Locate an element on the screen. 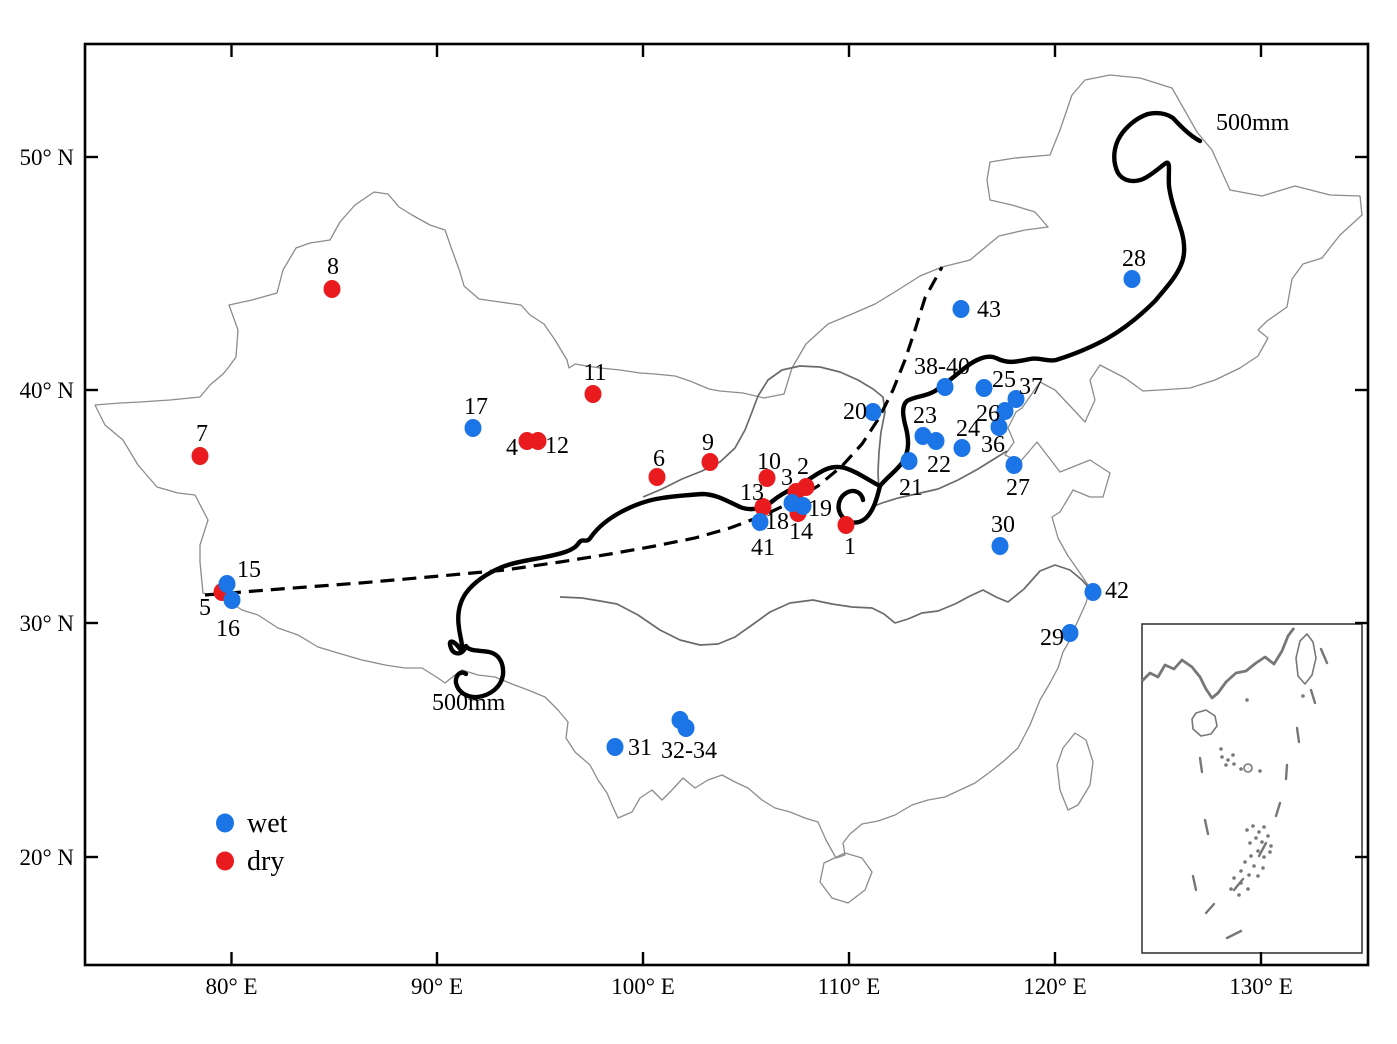  site-label-2: 2 is located at coordinates (803, 467).